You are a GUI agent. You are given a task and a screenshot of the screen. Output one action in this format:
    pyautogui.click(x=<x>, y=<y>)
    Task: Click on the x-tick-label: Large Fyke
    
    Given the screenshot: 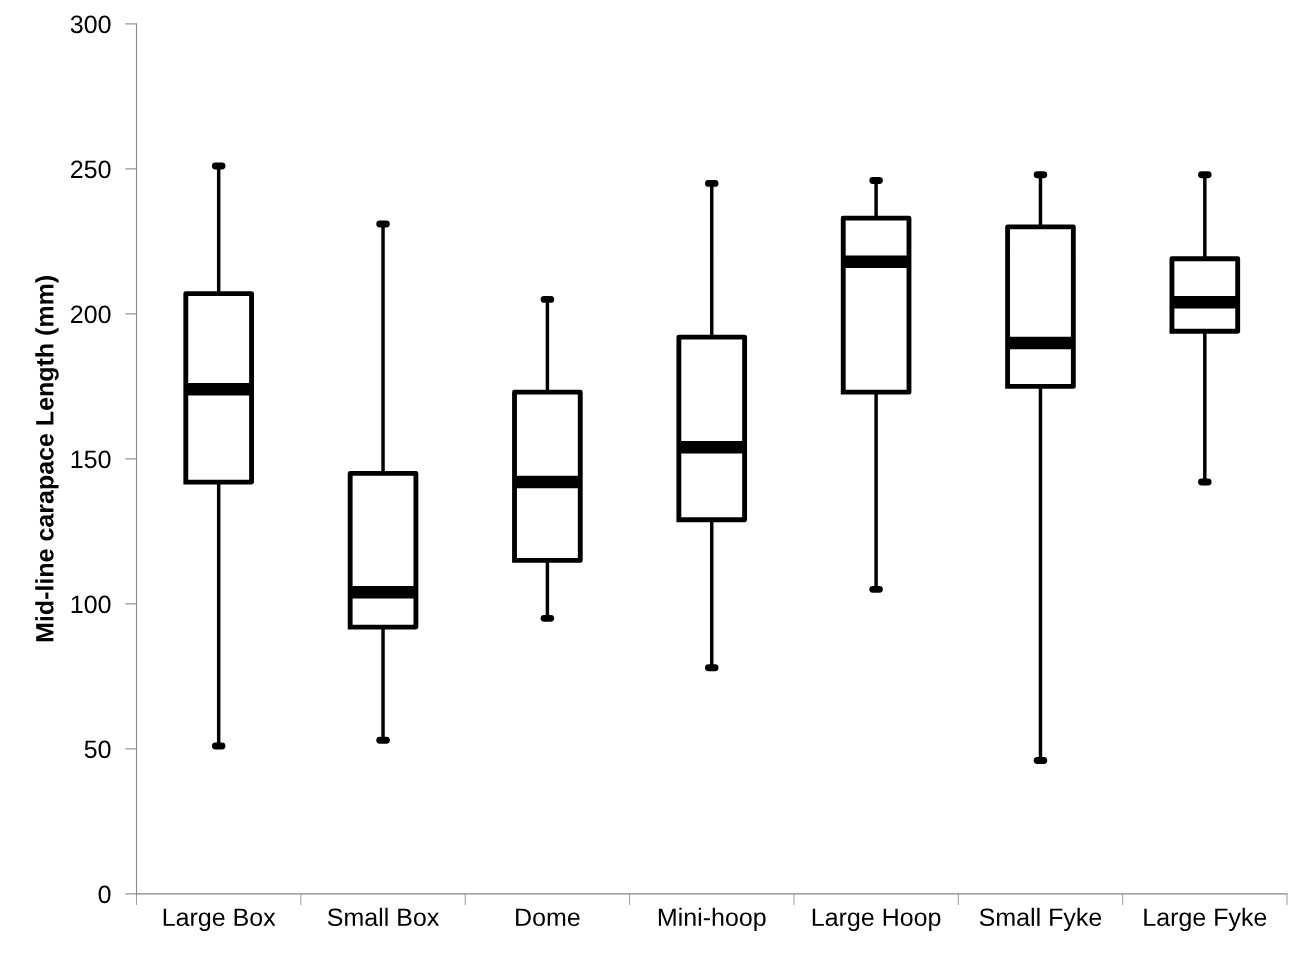 What is the action you would take?
    pyautogui.click(x=1205, y=919)
    